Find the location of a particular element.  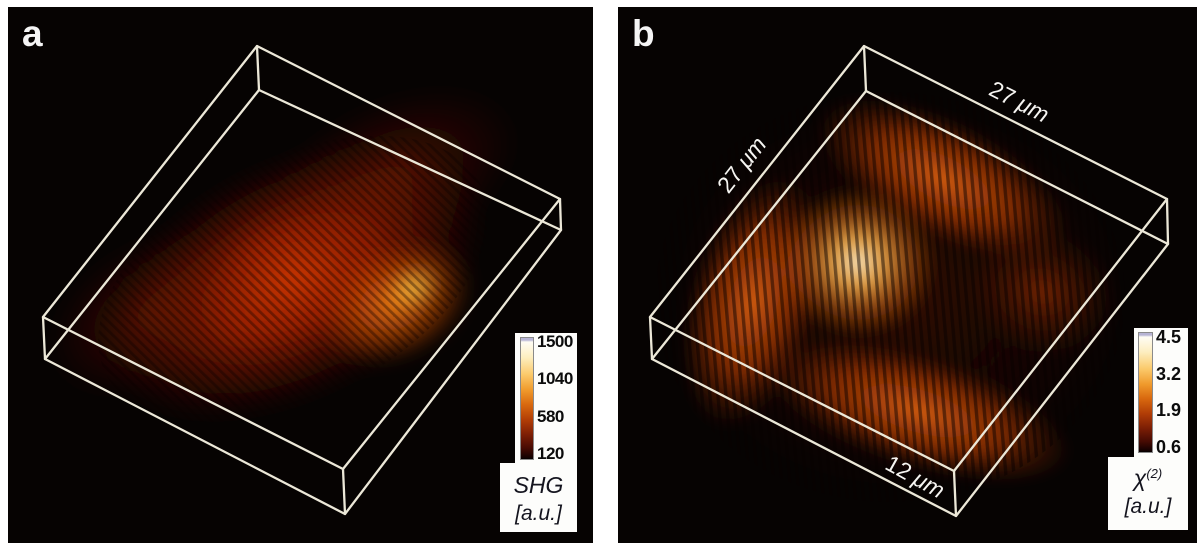

colorbar-b-units: [a.u.] is located at coordinates (1148, 506).